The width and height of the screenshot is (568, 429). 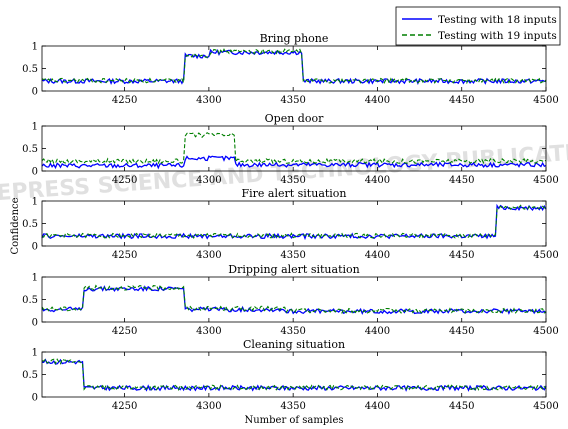 I want to click on legend-box, so click(x=478, y=26).